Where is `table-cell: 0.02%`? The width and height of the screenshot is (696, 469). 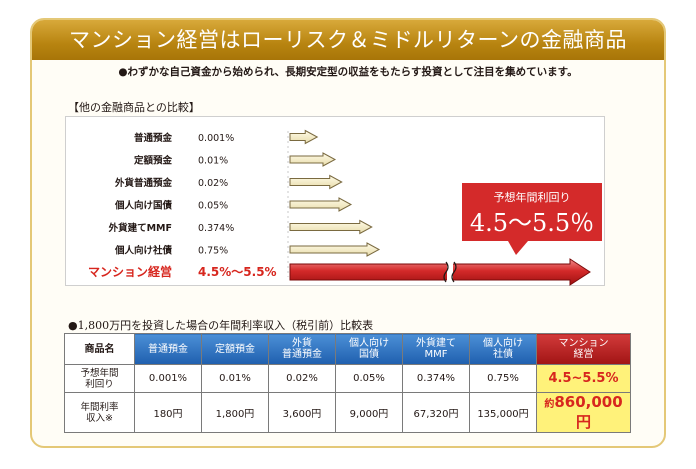 table-cell: 0.02% is located at coordinates (302, 378).